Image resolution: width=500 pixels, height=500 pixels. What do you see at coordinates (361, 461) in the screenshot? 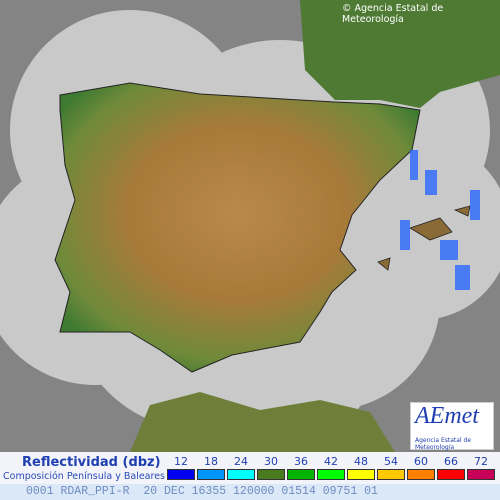
I see `scale-value: 48` at bounding box center [361, 461].